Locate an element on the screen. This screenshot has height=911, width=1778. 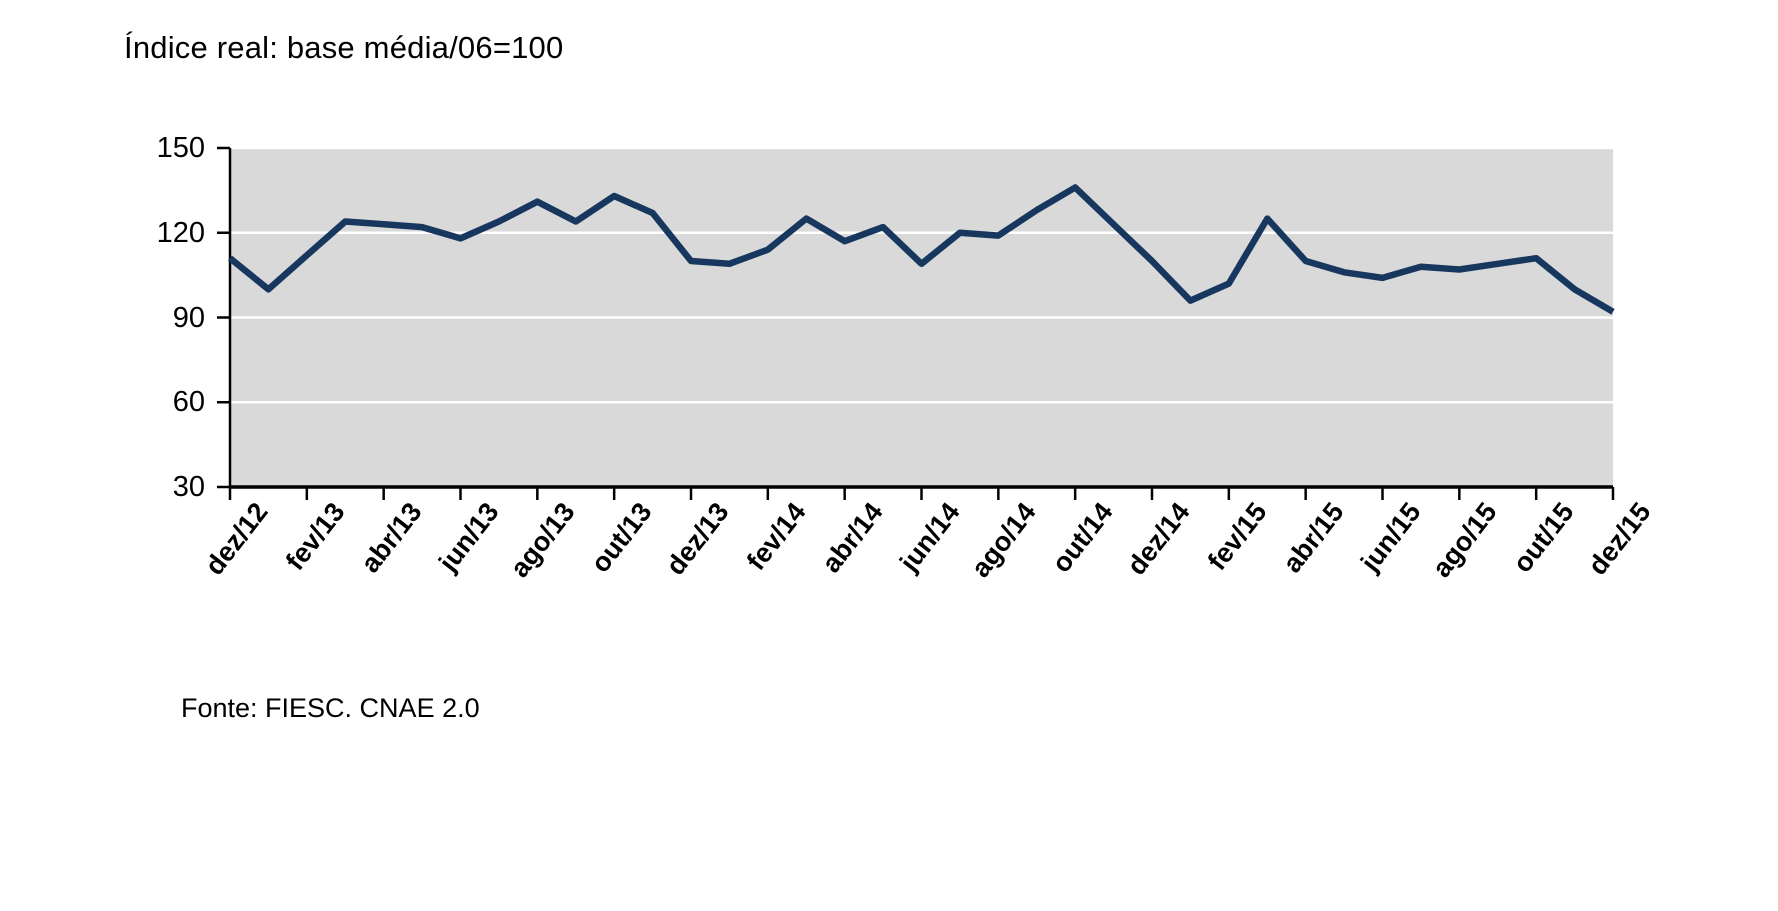
y-axis-label: 60 is located at coordinates (188, 402).